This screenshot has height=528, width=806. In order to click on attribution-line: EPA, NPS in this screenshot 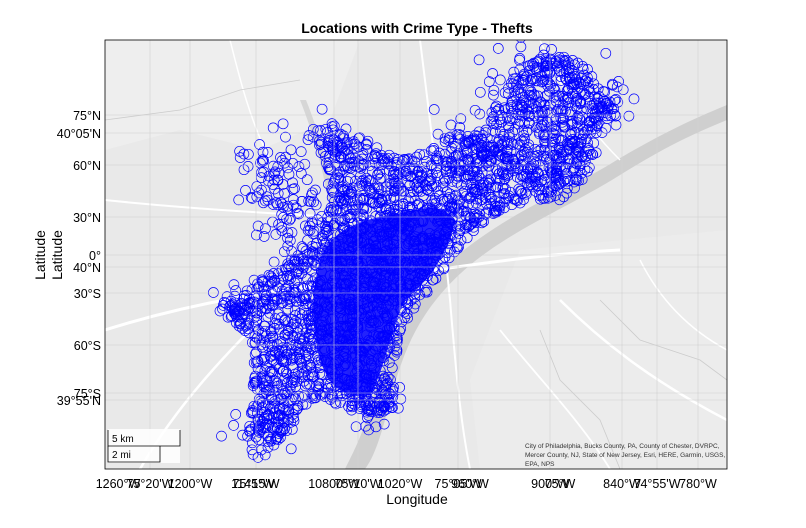, I will do `click(540, 464)`.